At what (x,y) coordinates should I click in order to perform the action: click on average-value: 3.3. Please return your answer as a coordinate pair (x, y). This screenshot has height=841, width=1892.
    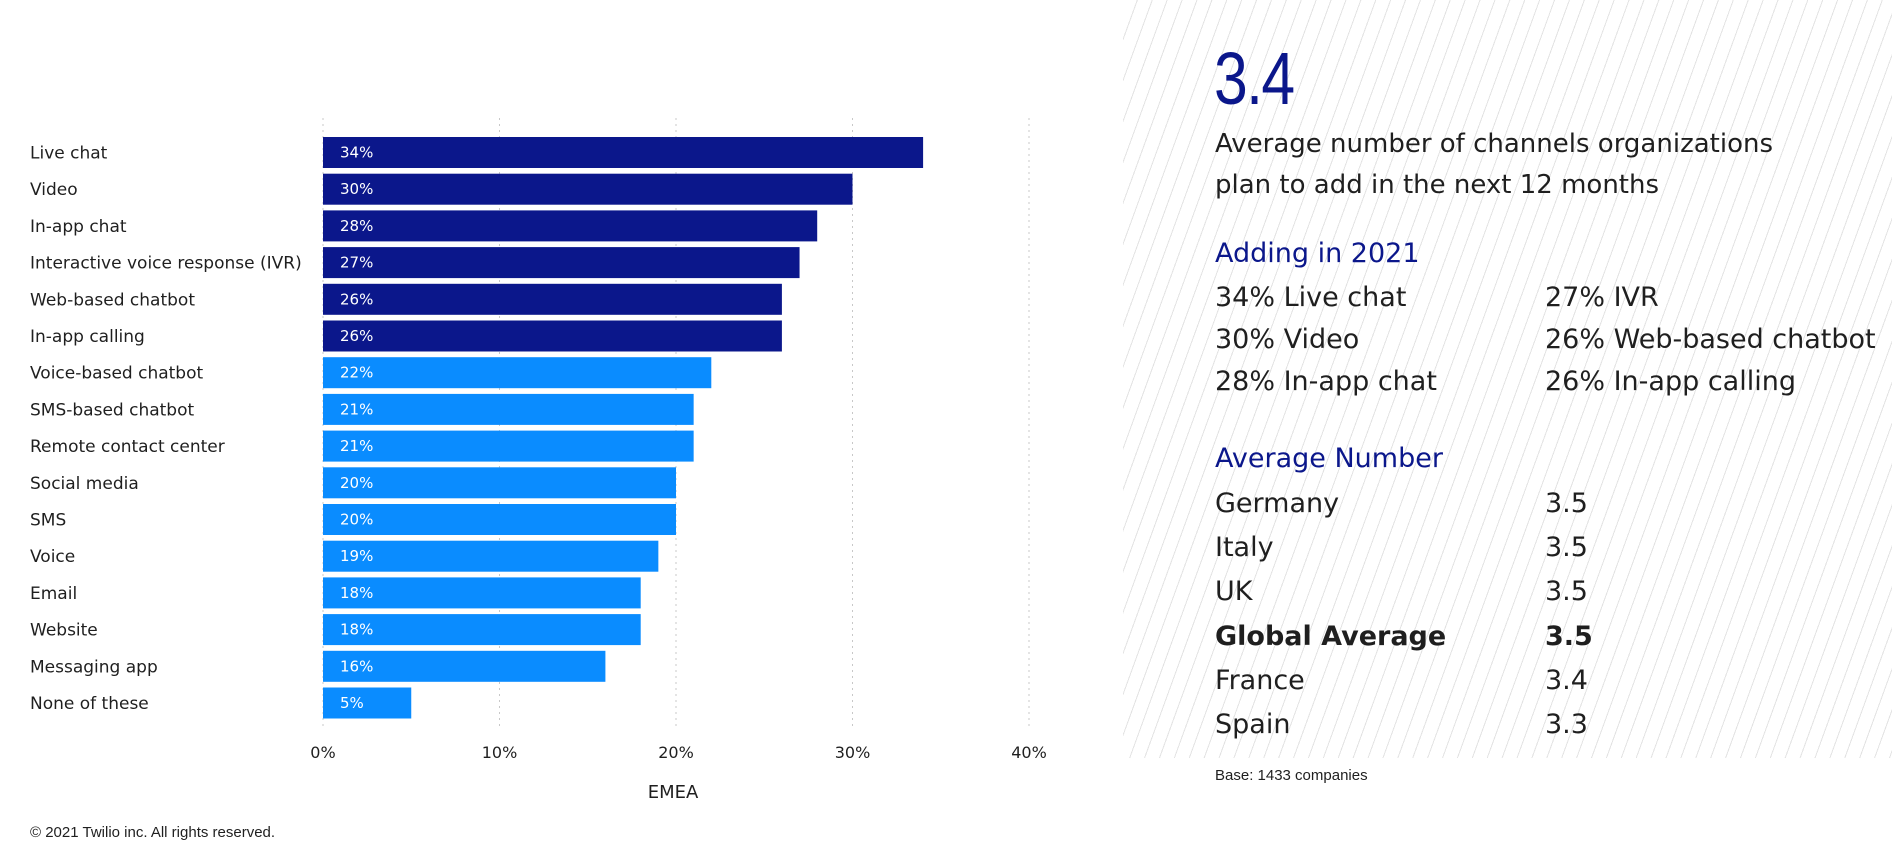
    Looking at the image, I should click on (1566, 724).